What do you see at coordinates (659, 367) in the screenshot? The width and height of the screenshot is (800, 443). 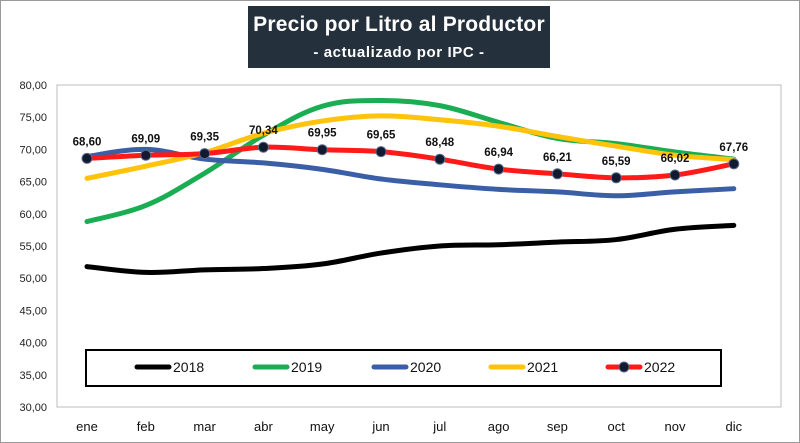 I see `legend-label-2022: 2022` at bounding box center [659, 367].